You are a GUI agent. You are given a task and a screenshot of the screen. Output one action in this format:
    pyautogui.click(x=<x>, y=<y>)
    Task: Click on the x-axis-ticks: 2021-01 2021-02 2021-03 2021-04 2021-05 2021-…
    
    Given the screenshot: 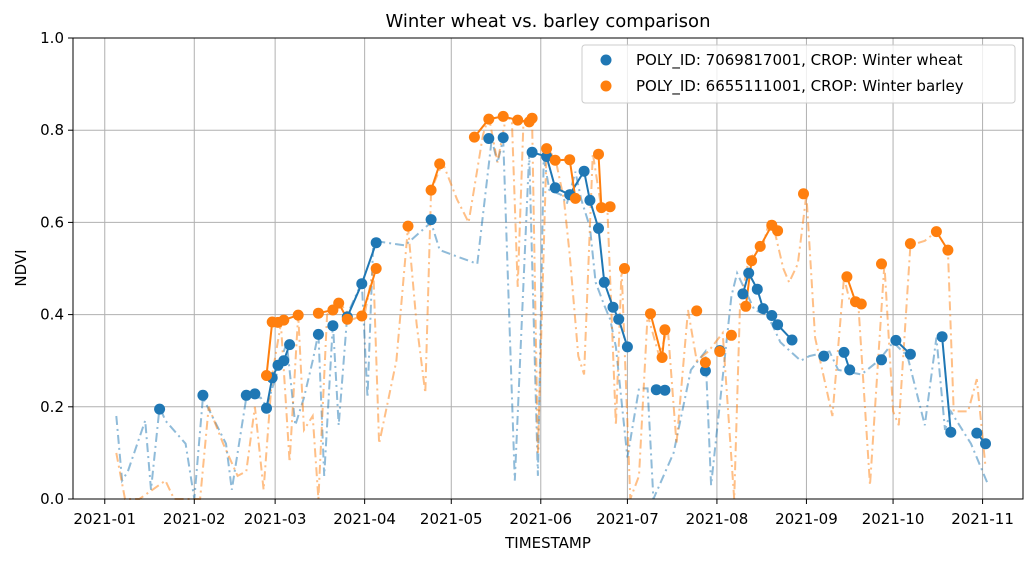 What is the action you would take?
    pyautogui.click(x=543, y=513)
    